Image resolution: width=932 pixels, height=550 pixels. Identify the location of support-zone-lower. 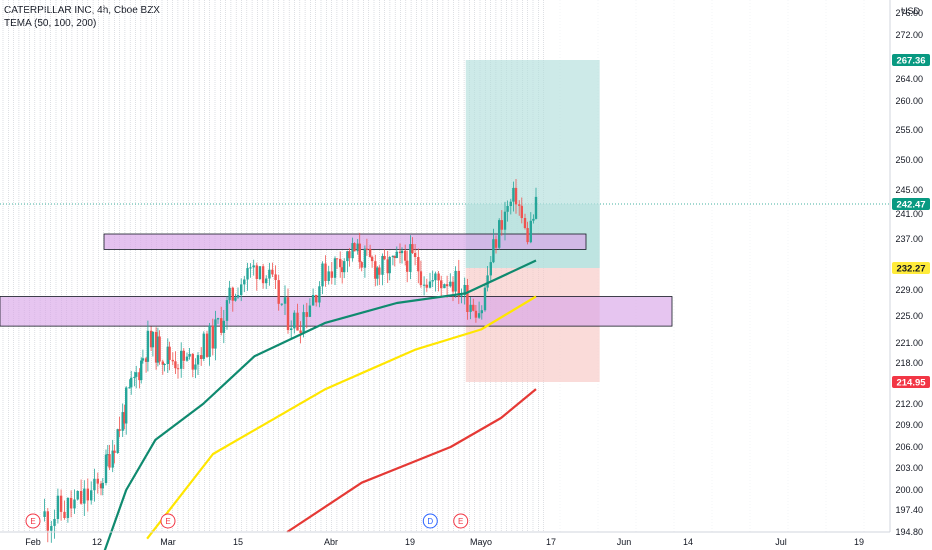
(336, 311).